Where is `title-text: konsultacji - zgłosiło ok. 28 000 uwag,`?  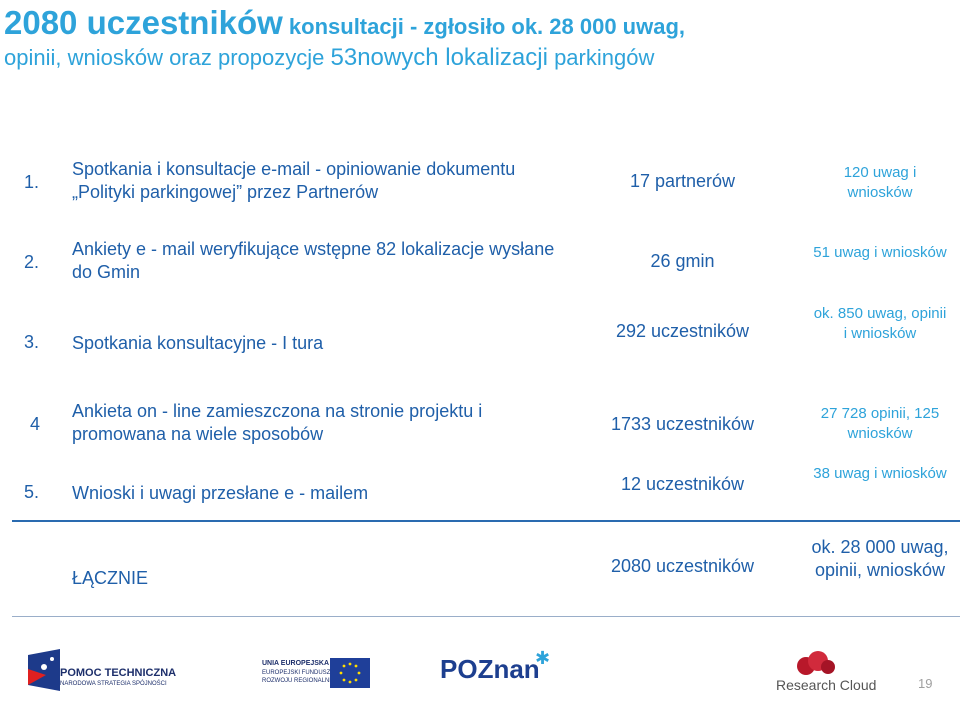 title-text: konsultacji - zgłosiło ok. 28 000 uwag, is located at coordinates (484, 26).